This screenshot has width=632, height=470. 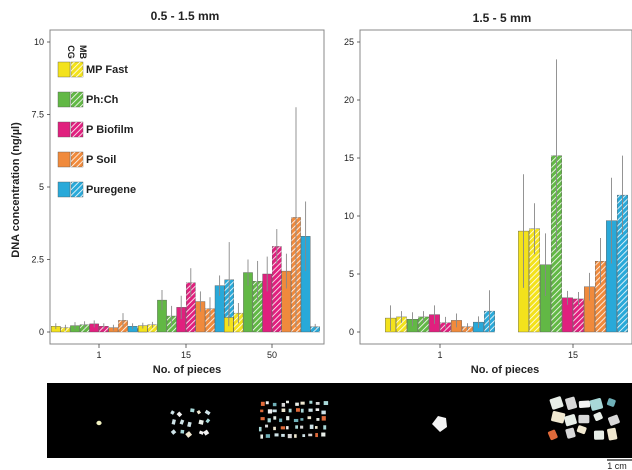 I want to click on y-tick-label: 15, so click(x=349, y=158).